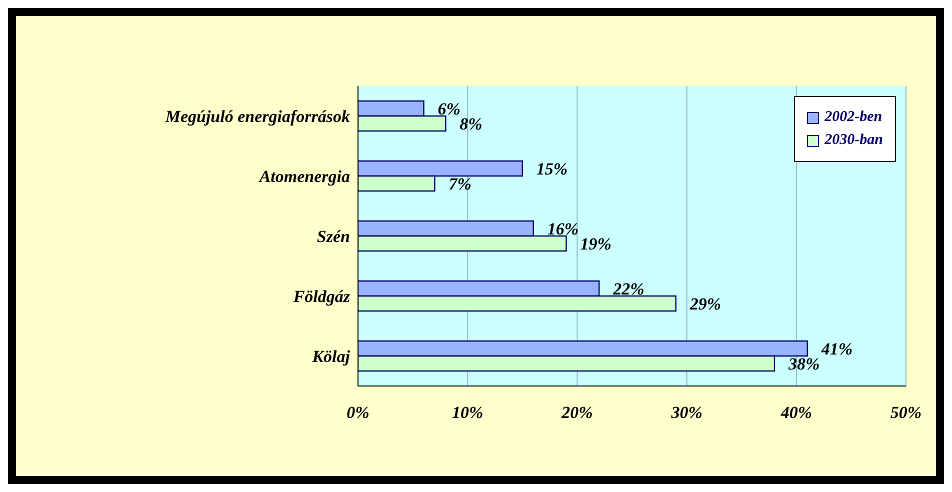  Describe the element at coordinates (596, 244) in the screenshot. I see `data-label: 19%` at that location.